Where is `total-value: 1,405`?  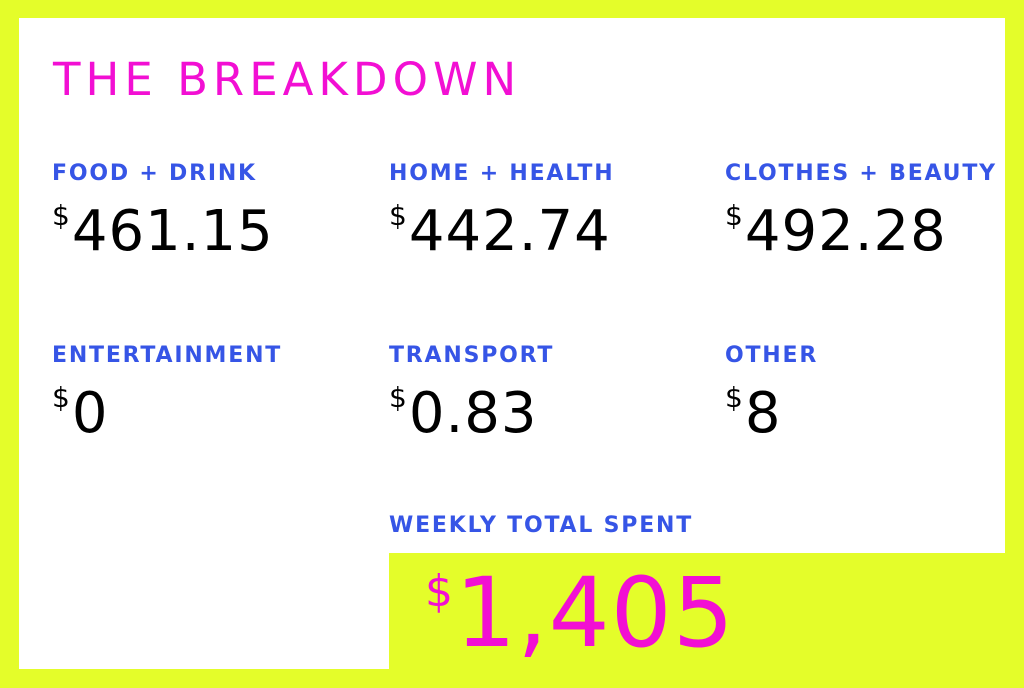 total-value: 1,405 is located at coordinates (595, 613).